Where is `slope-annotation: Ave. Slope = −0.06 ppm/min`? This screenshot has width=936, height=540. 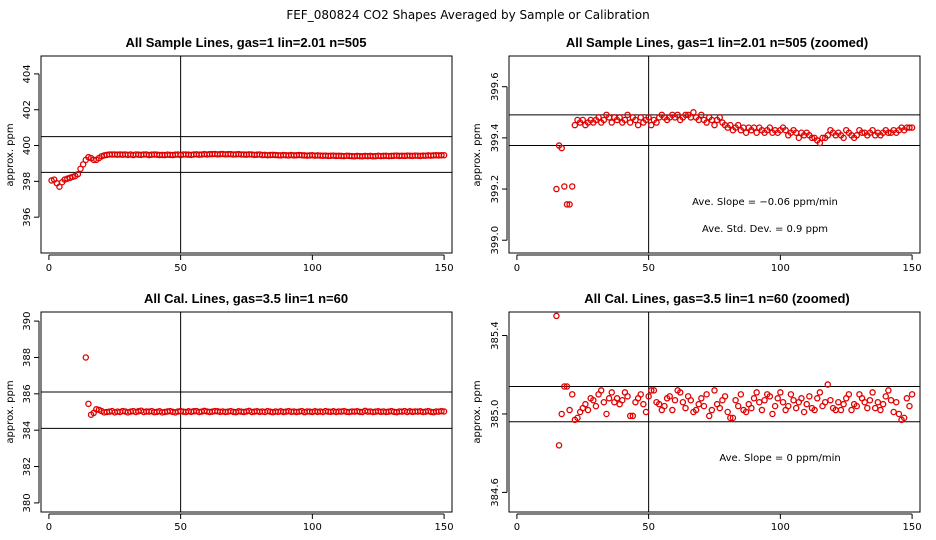 slope-annotation: Ave. Slope = −0.06 ppm/min is located at coordinates (765, 202).